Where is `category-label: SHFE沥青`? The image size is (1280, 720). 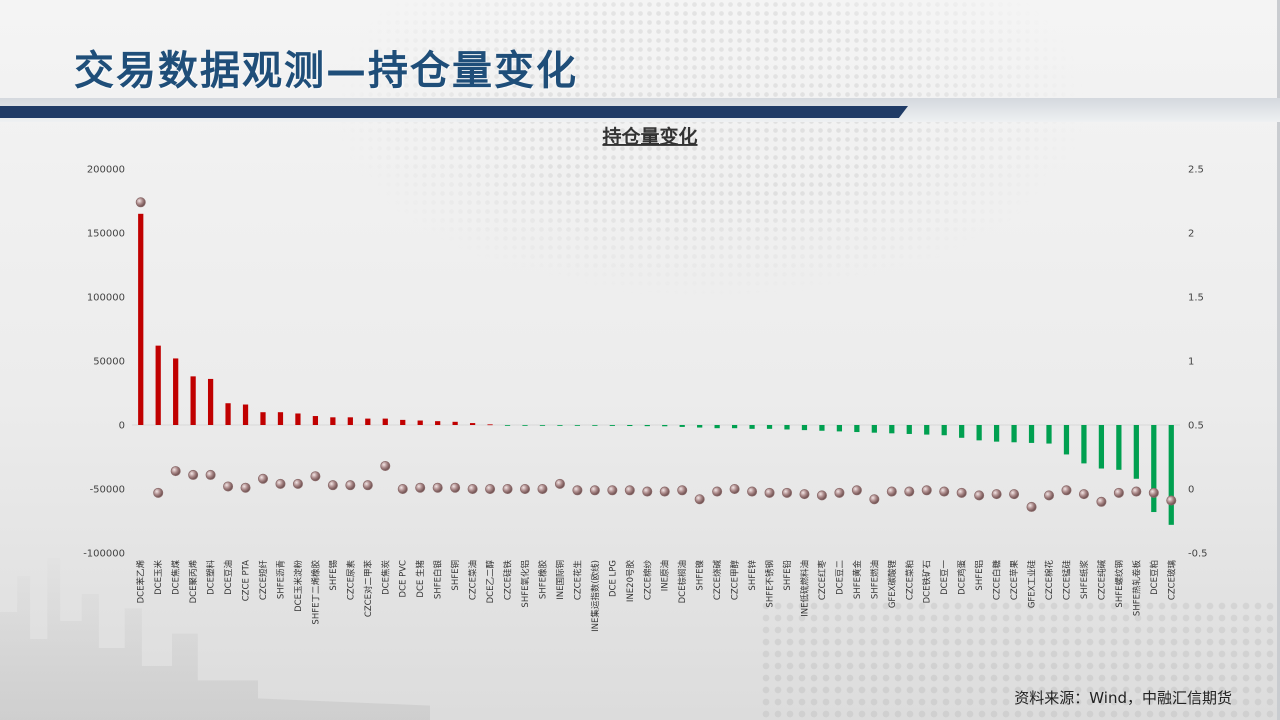
category-label: SHFE沥青 is located at coordinates (280, 579).